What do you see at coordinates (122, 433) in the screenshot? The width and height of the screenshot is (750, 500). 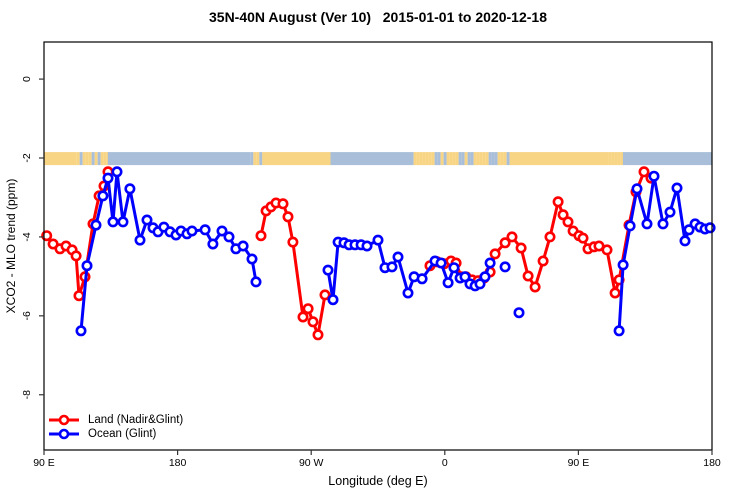 I see `legend-label-ocean: Ocean (Glint)` at bounding box center [122, 433].